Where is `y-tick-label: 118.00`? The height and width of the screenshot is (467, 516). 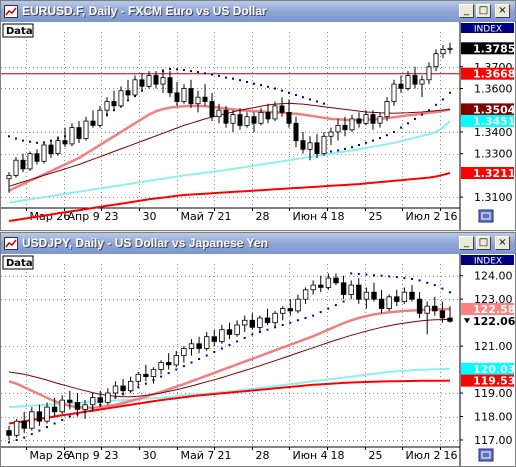 y-tick-label: 118.00 is located at coordinates (493, 417).